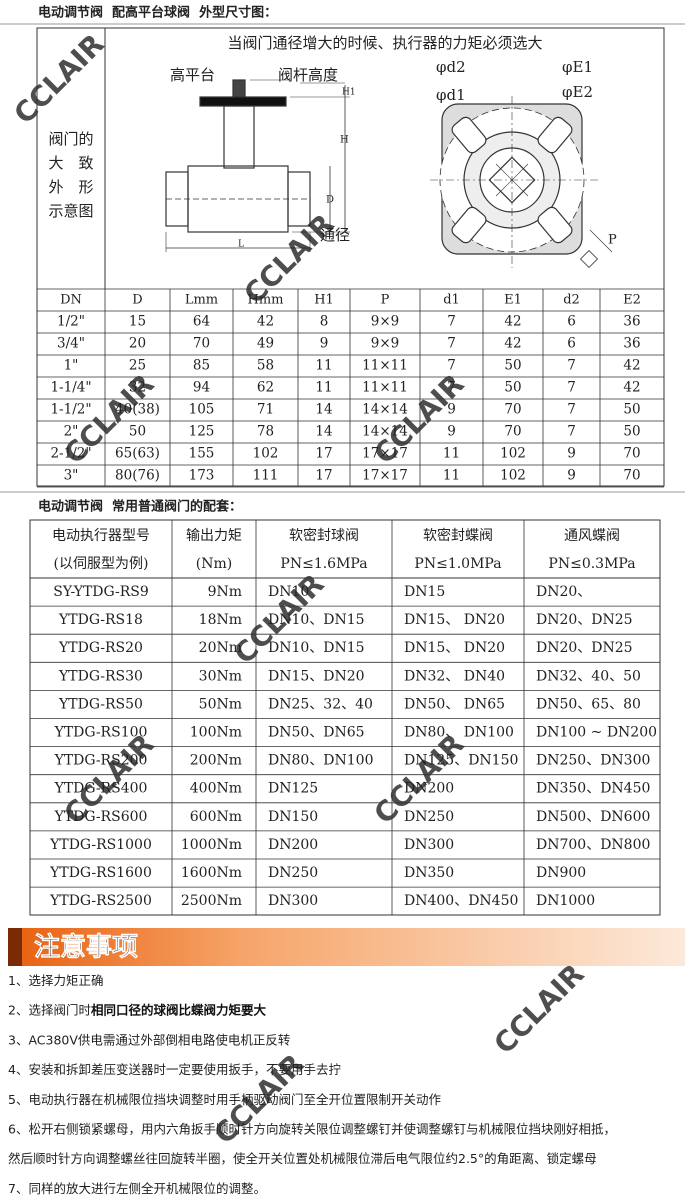 Image resolution: width=685 pixels, height=1200 pixels. I want to click on diagram-label: 阀杆高度, so click(308, 75).